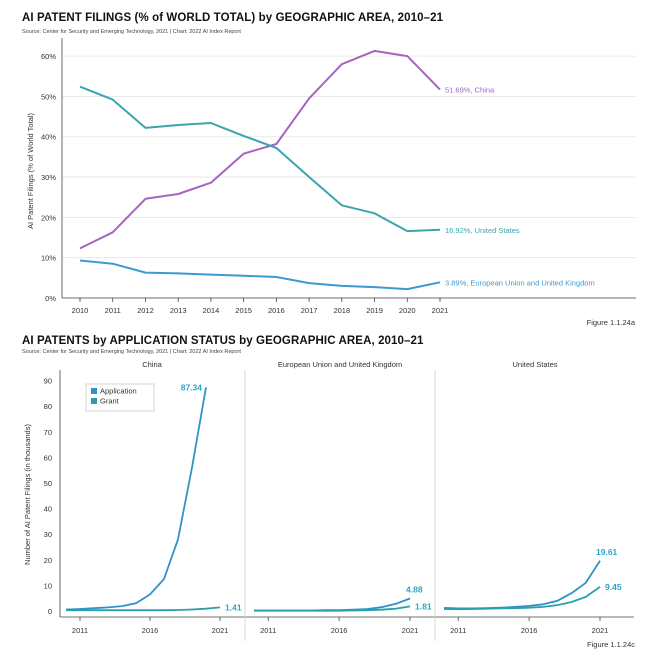 The width and height of the screenshot is (657, 669). What do you see at coordinates (48, 432) in the screenshot?
I see `y-tick-label: 70` at bounding box center [48, 432].